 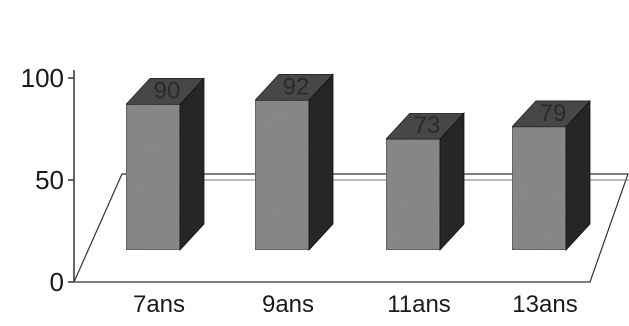 What do you see at coordinates (42, 78) in the screenshot?
I see `y-tick-label: 100` at bounding box center [42, 78].